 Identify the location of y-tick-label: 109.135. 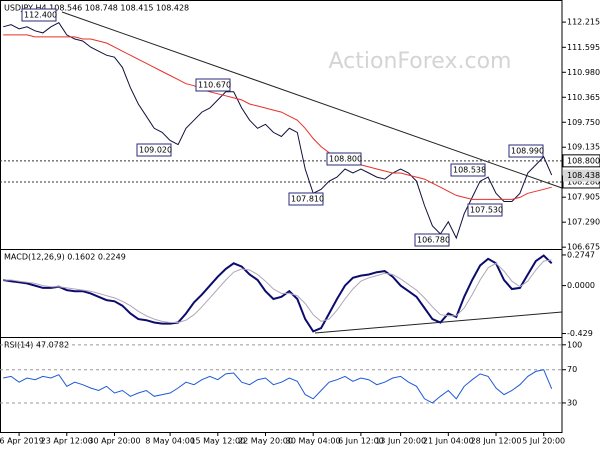
(583, 147).